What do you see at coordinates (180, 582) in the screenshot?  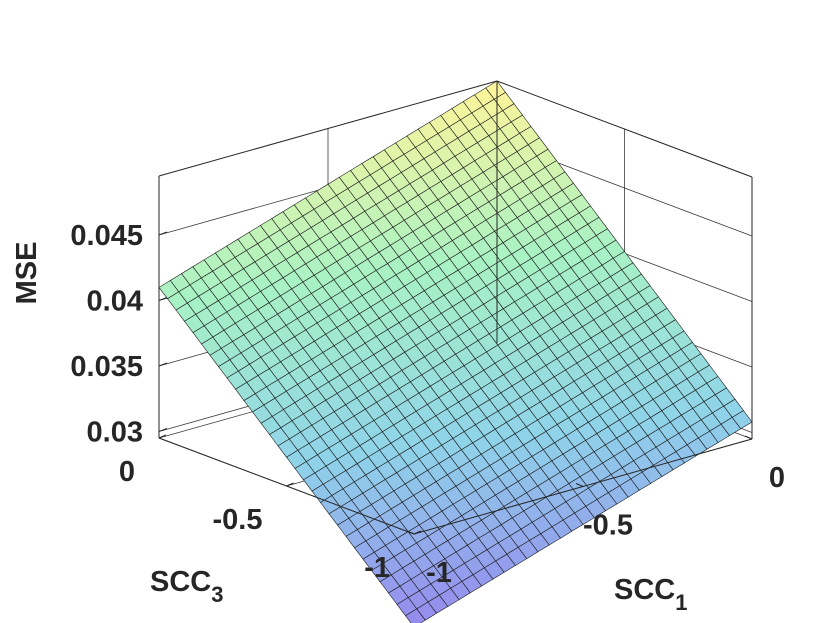 I see `y-axis-label-main: SCC` at bounding box center [180, 582].